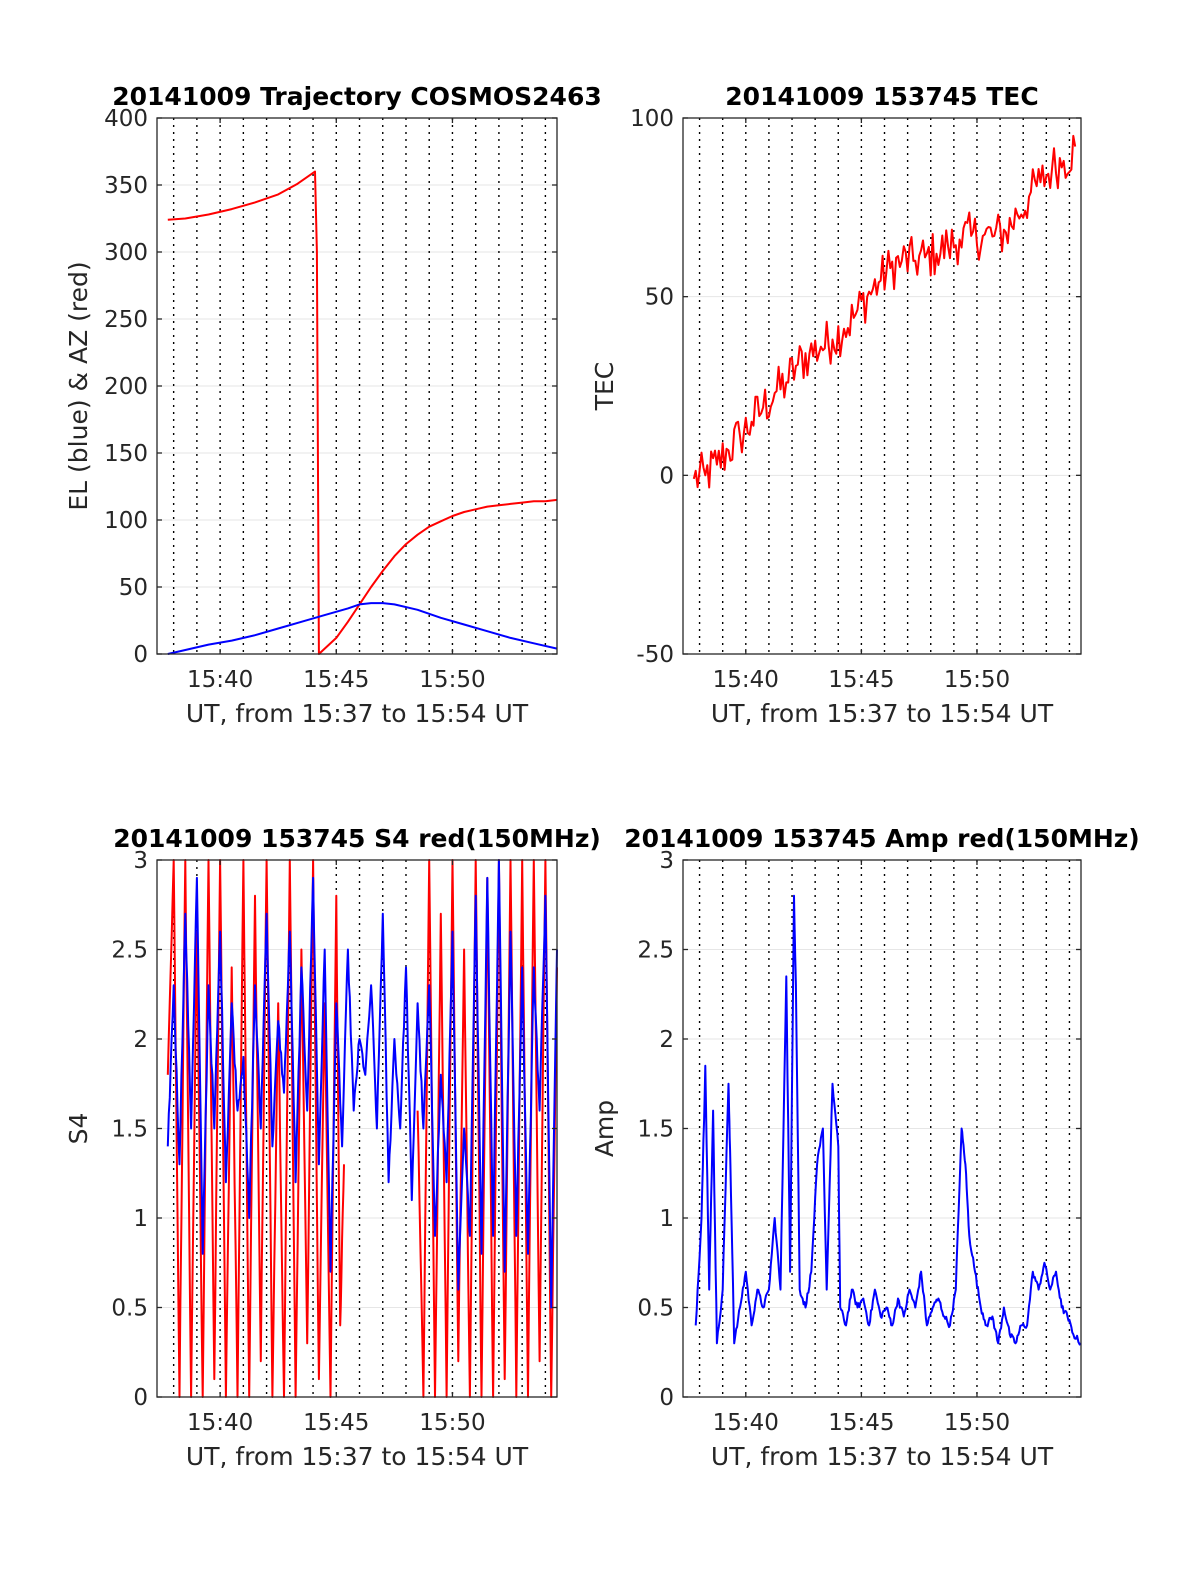  Describe the element at coordinates (140, 655) in the screenshot. I see `trajectory-ytick-label-0: 0` at that location.